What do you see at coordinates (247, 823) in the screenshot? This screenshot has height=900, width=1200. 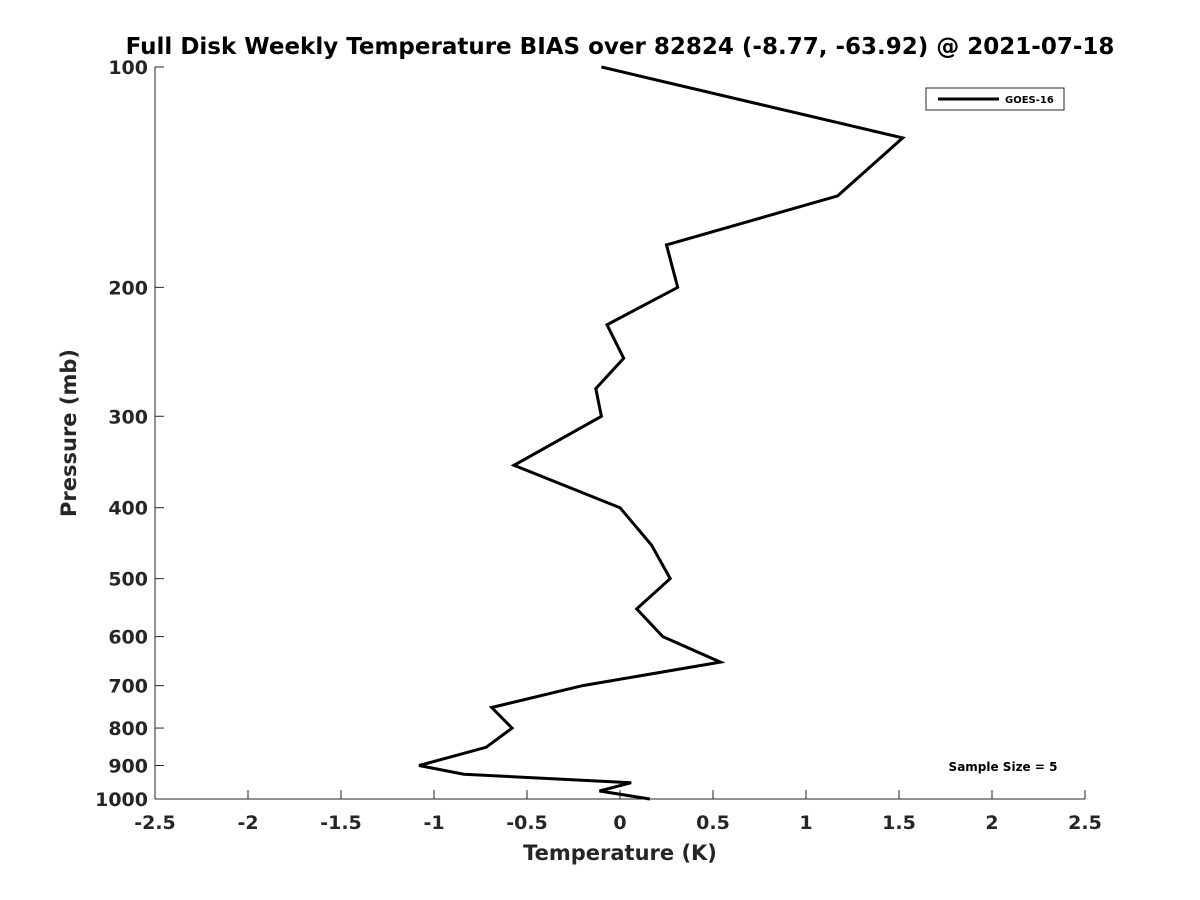 I see `x-tick-label: -2` at bounding box center [247, 823].